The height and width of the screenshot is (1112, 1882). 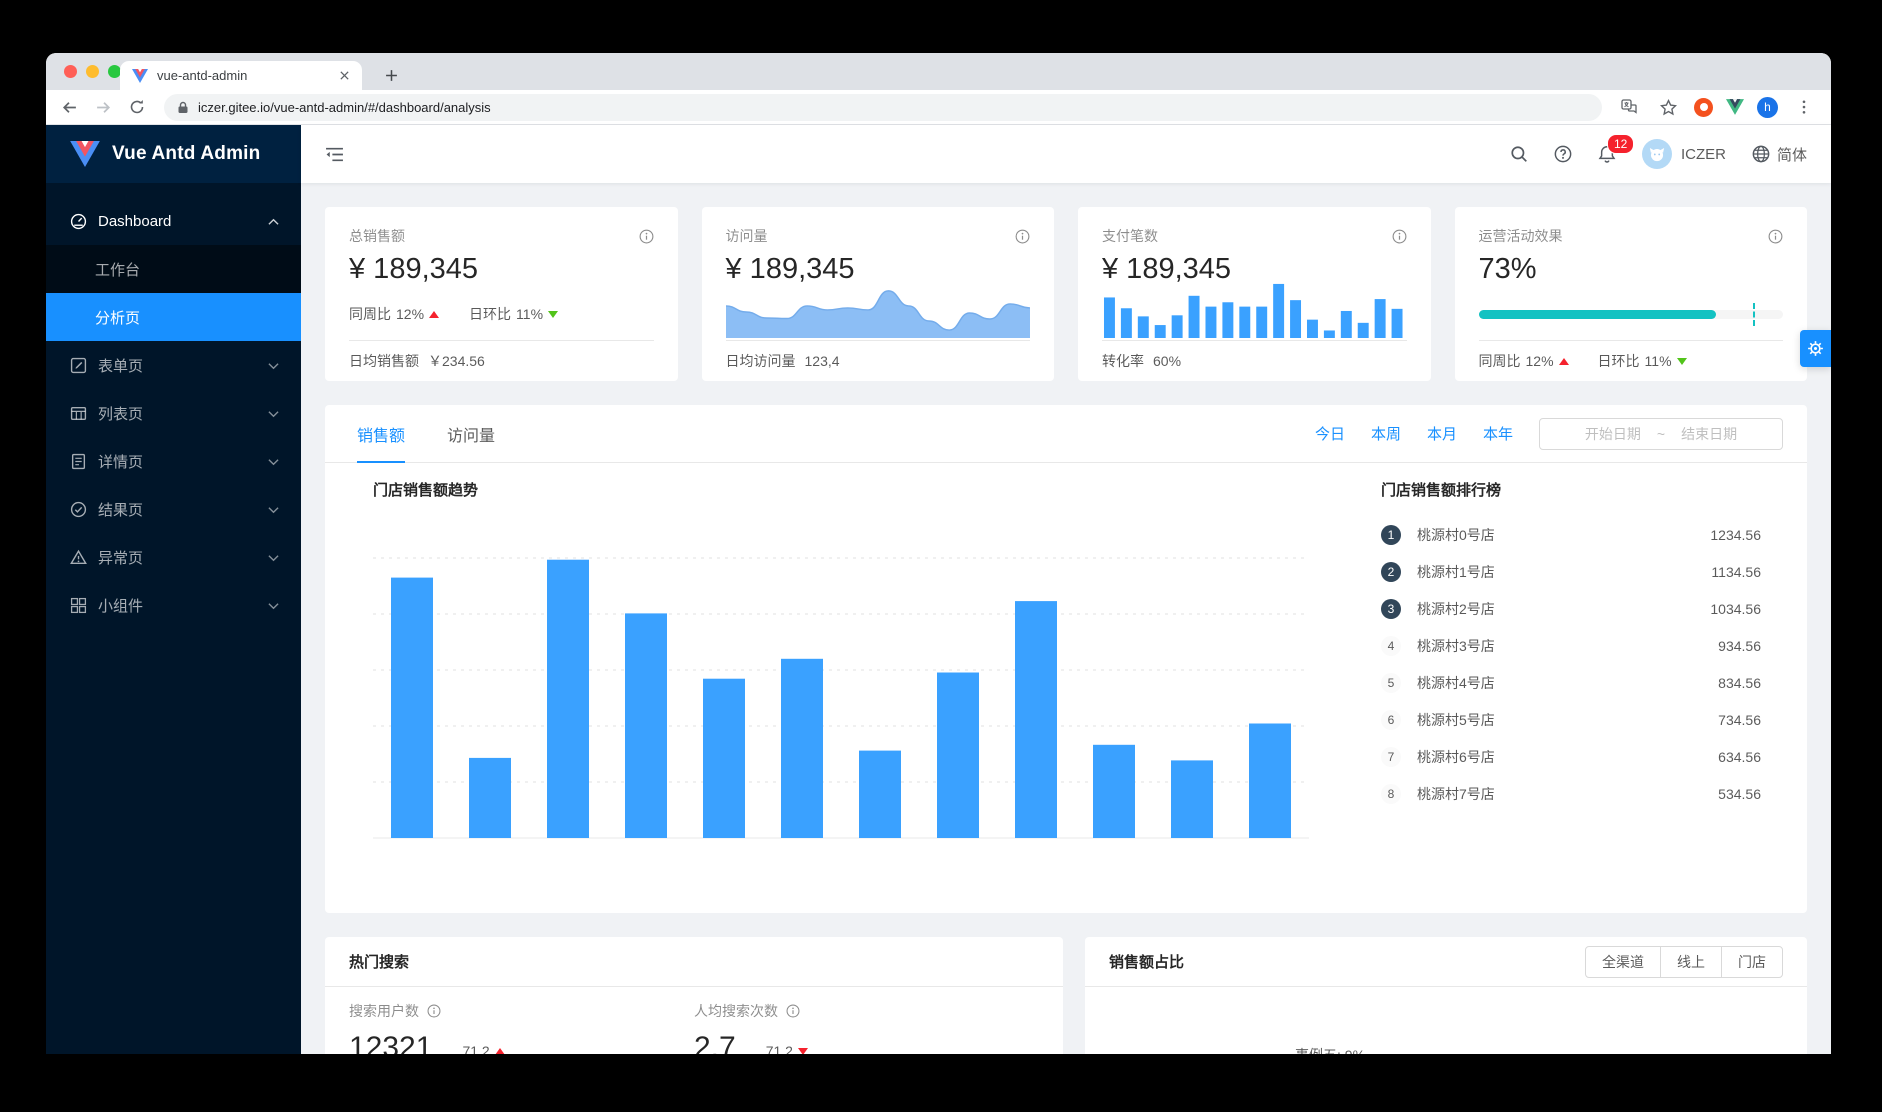 What do you see at coordinates (1130, 236) in the screenshot?
I see `stat-title: 支付笔数` at bounding box center [1130, 236].